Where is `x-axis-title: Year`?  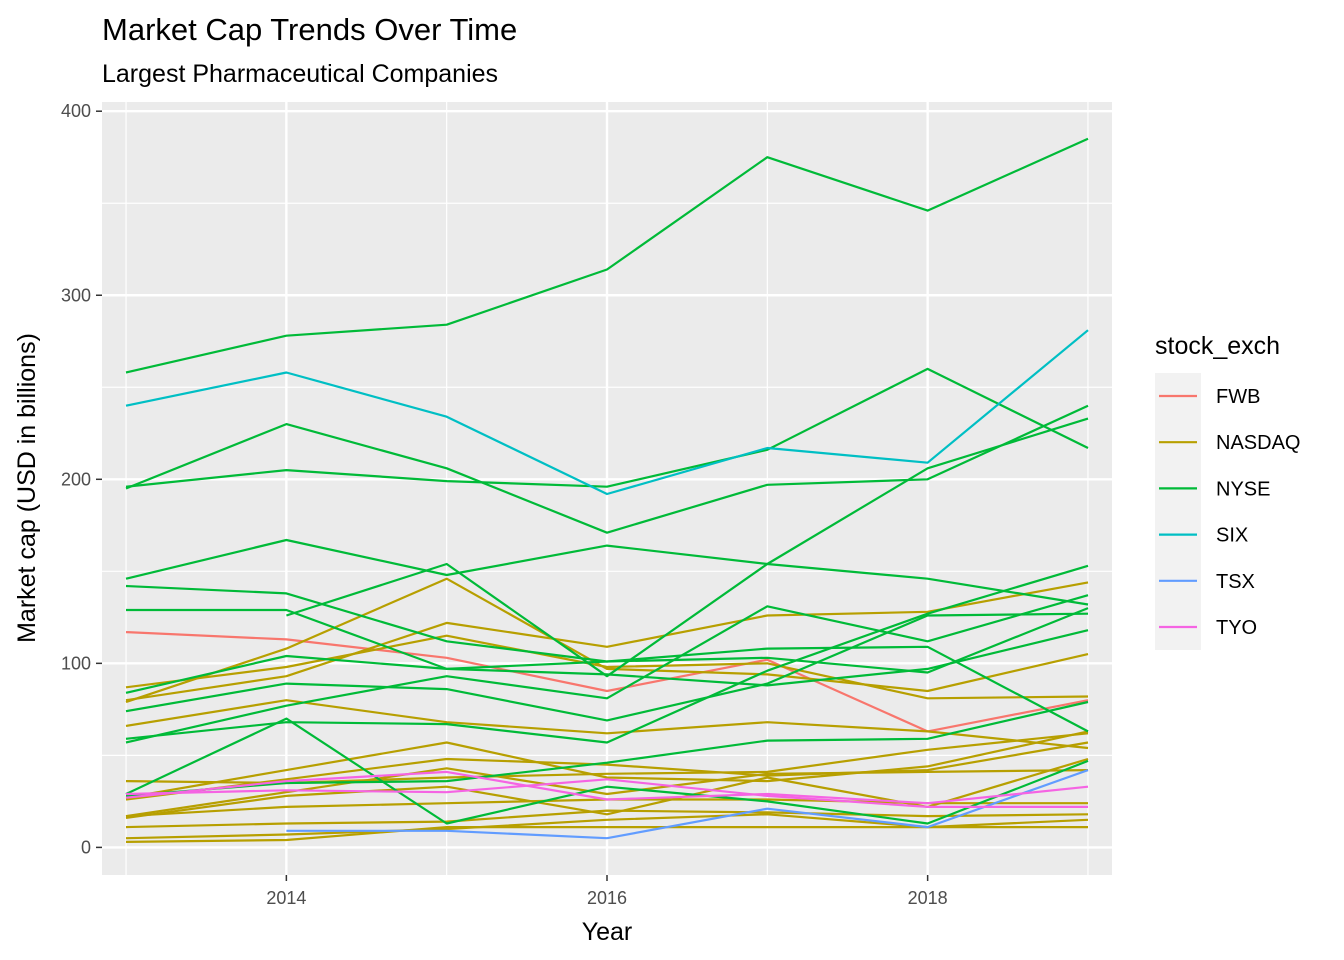
x-axis-title: Year is located at coordinates (607, 932).